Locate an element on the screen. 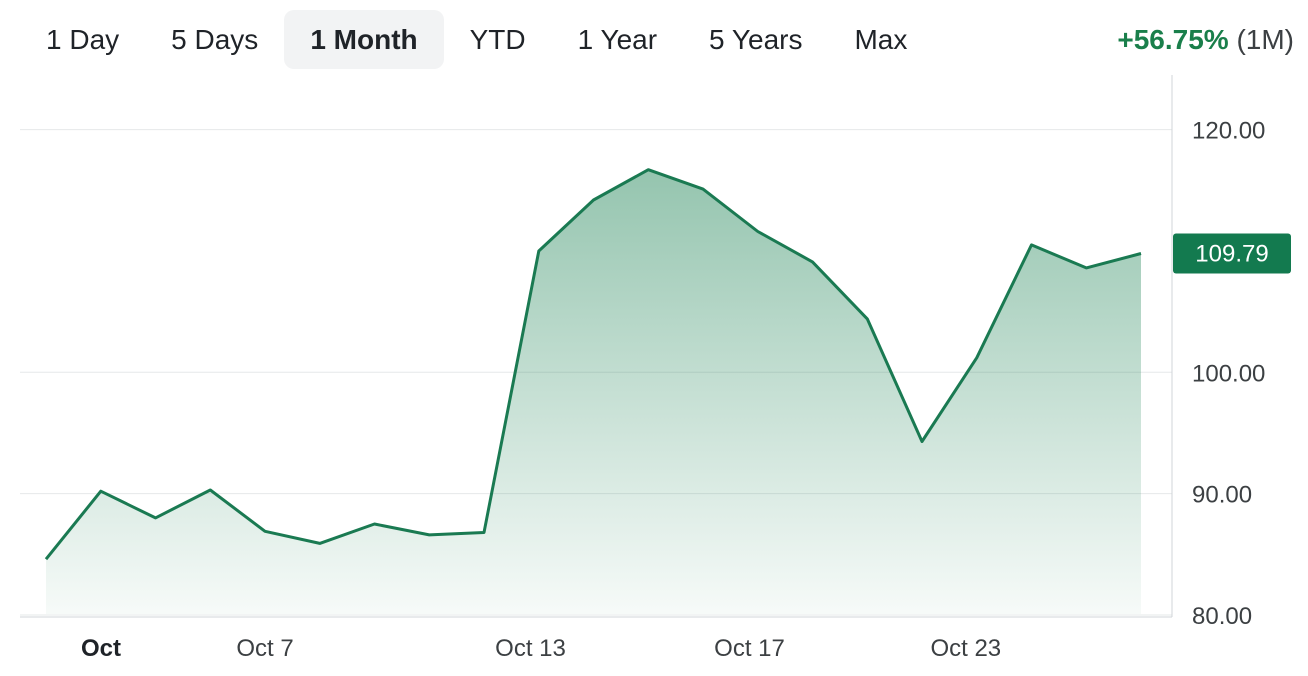 The height and width of the screenshot is (676, 1308). x-tick-label: Oct 17 is located at coordinates (749, 648).